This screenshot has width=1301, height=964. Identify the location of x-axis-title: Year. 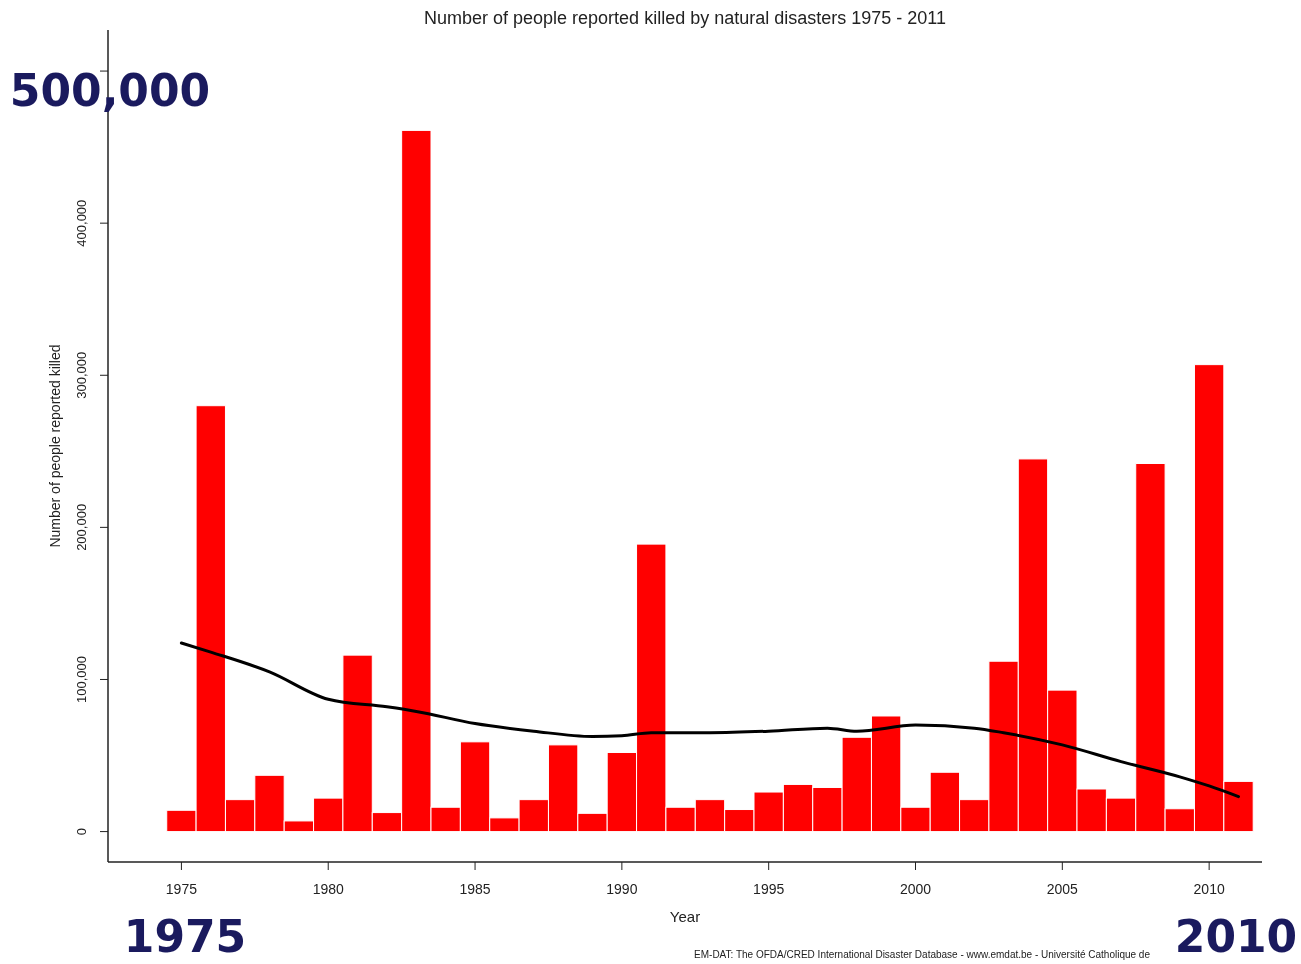
(685, 916).